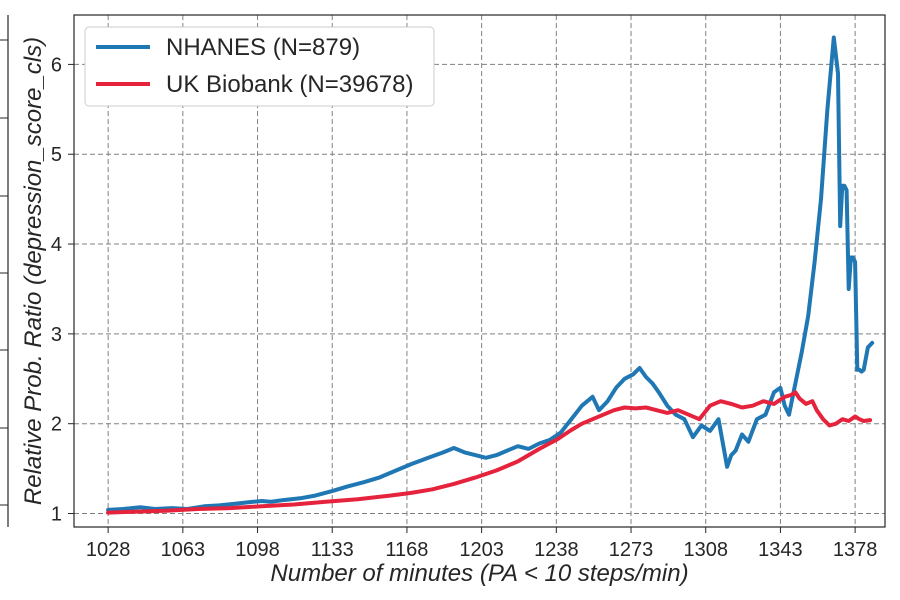 The image size is (900, 600). What do you see at coordinates (183, 550) in the screenshot?
I see `x-tick-label: 1063` at bounding box center [183, 550].